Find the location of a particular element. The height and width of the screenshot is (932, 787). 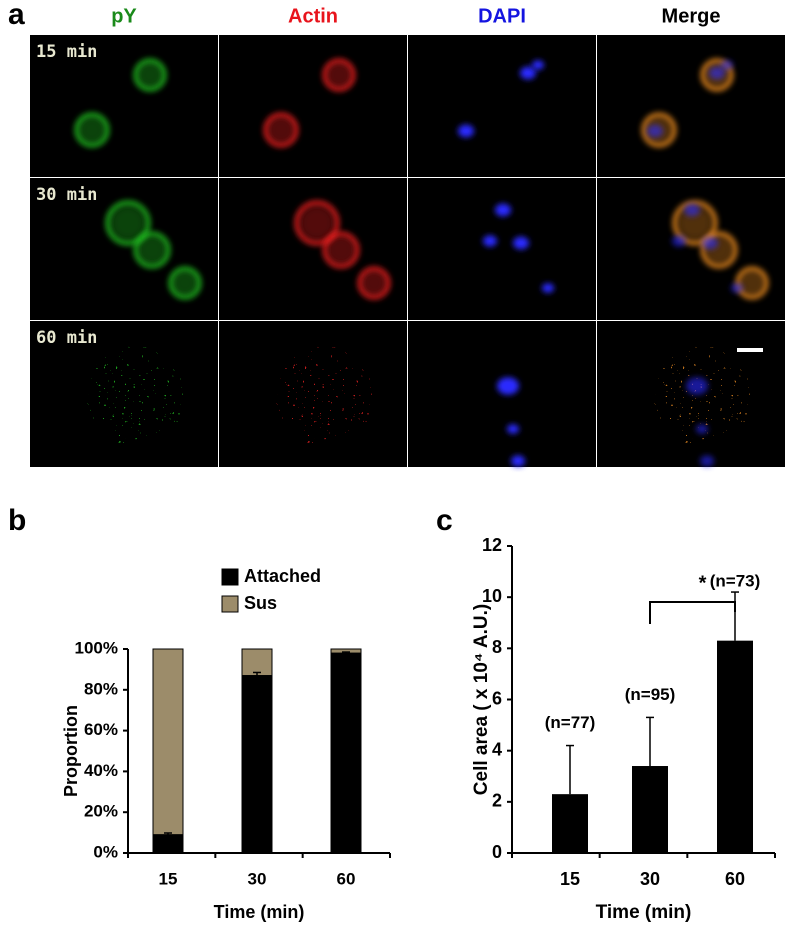

y-tick-label: 100% is located at coordinates (96, 647).